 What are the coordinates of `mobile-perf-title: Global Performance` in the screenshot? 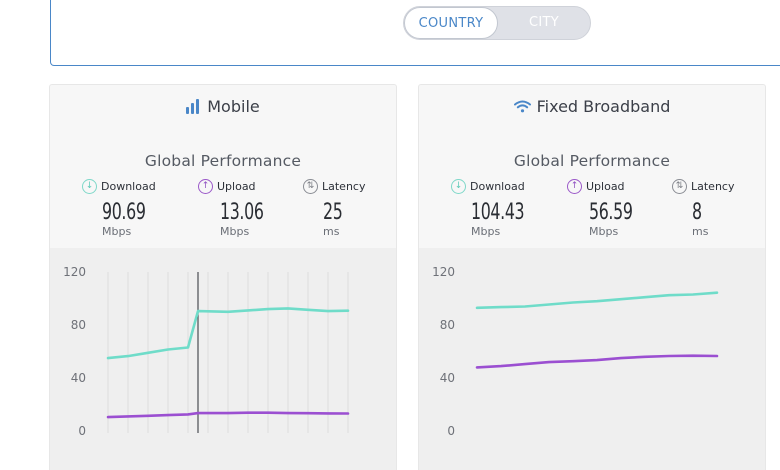 It's located at (223, 161).